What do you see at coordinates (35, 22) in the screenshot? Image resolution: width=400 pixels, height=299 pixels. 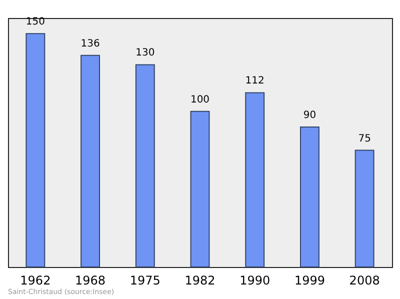 I see `data-label: 150` at bounding box center [35, 22].